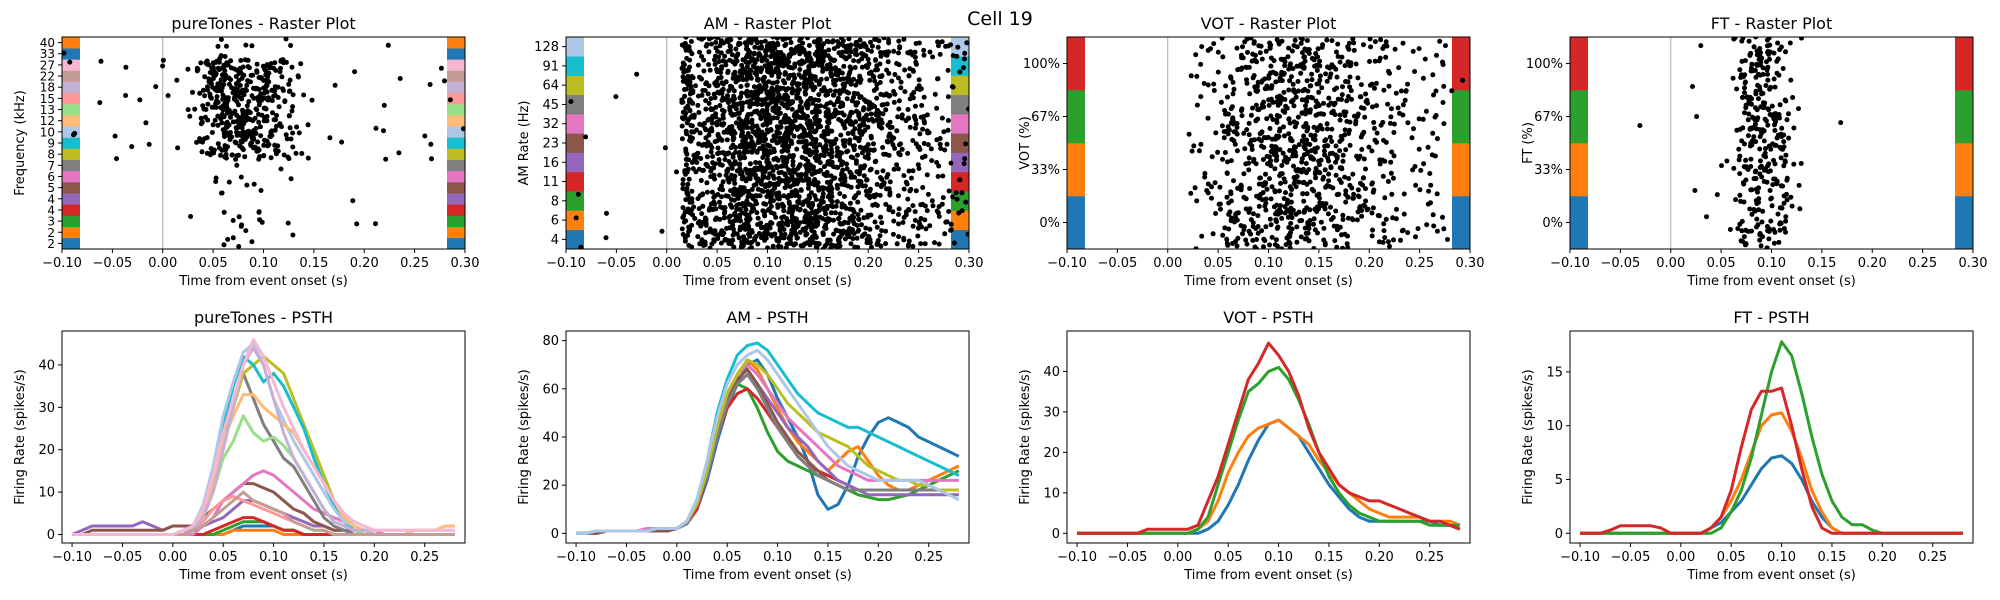 The image size is (2000, 600). What do you see at coordinates (767, 263) in the screenshot?
I see `x-tick-label: 0.10` at bounding box center [767, 263].